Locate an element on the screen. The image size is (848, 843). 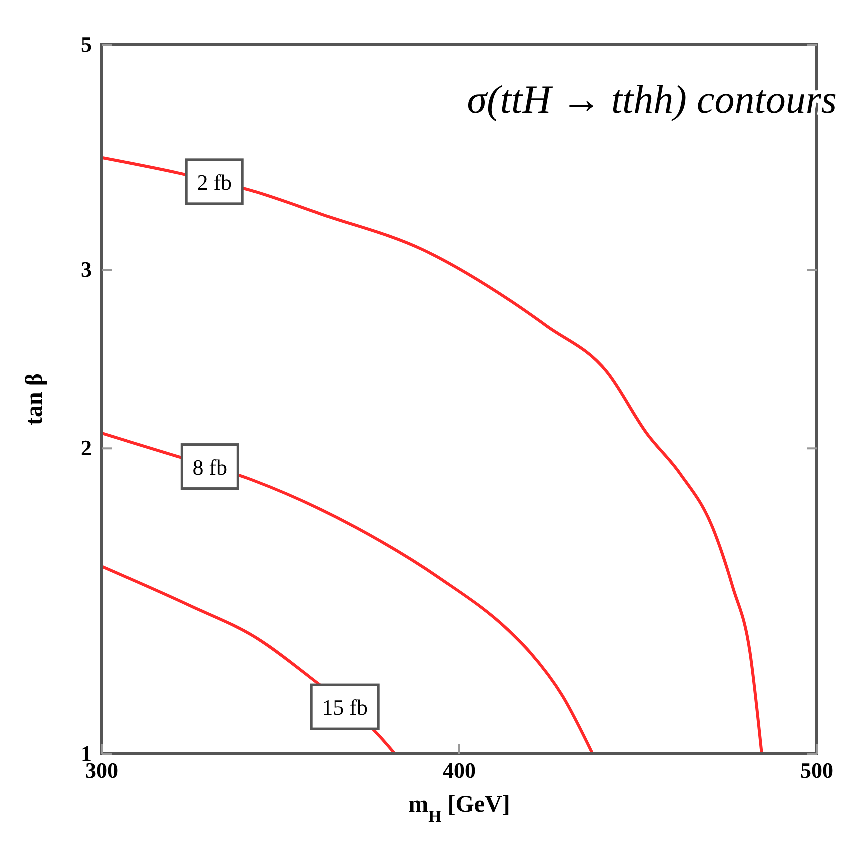
y-tick-label: 3 is located at coordinates (86, 269).